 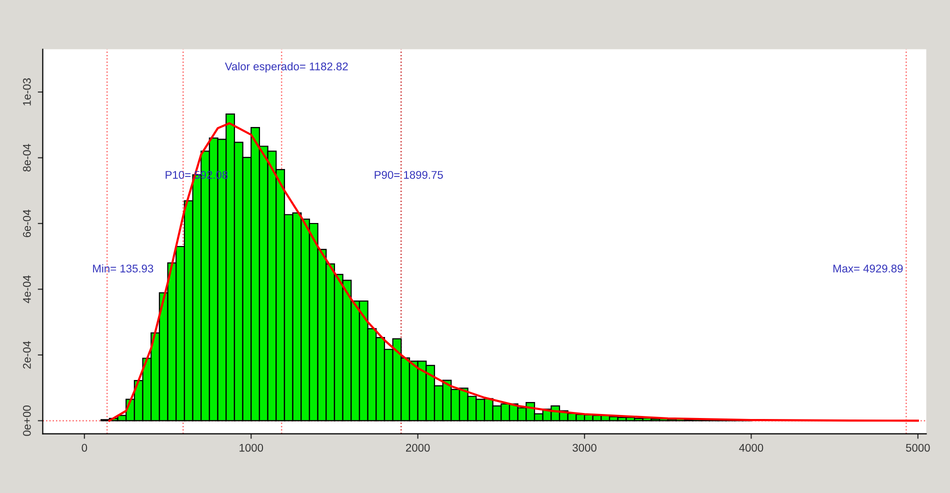 I want to click on ref-line-label: Valor esperado= 1182.82, so click(x=286, y=67).